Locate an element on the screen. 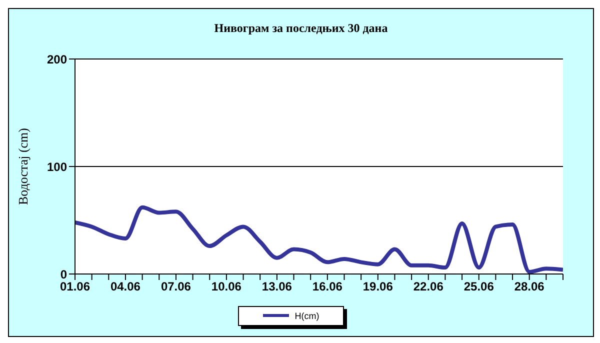 This screenshot has width=600, height=343. x-tick-label: 22.06 is located at coordinates (428, 287).